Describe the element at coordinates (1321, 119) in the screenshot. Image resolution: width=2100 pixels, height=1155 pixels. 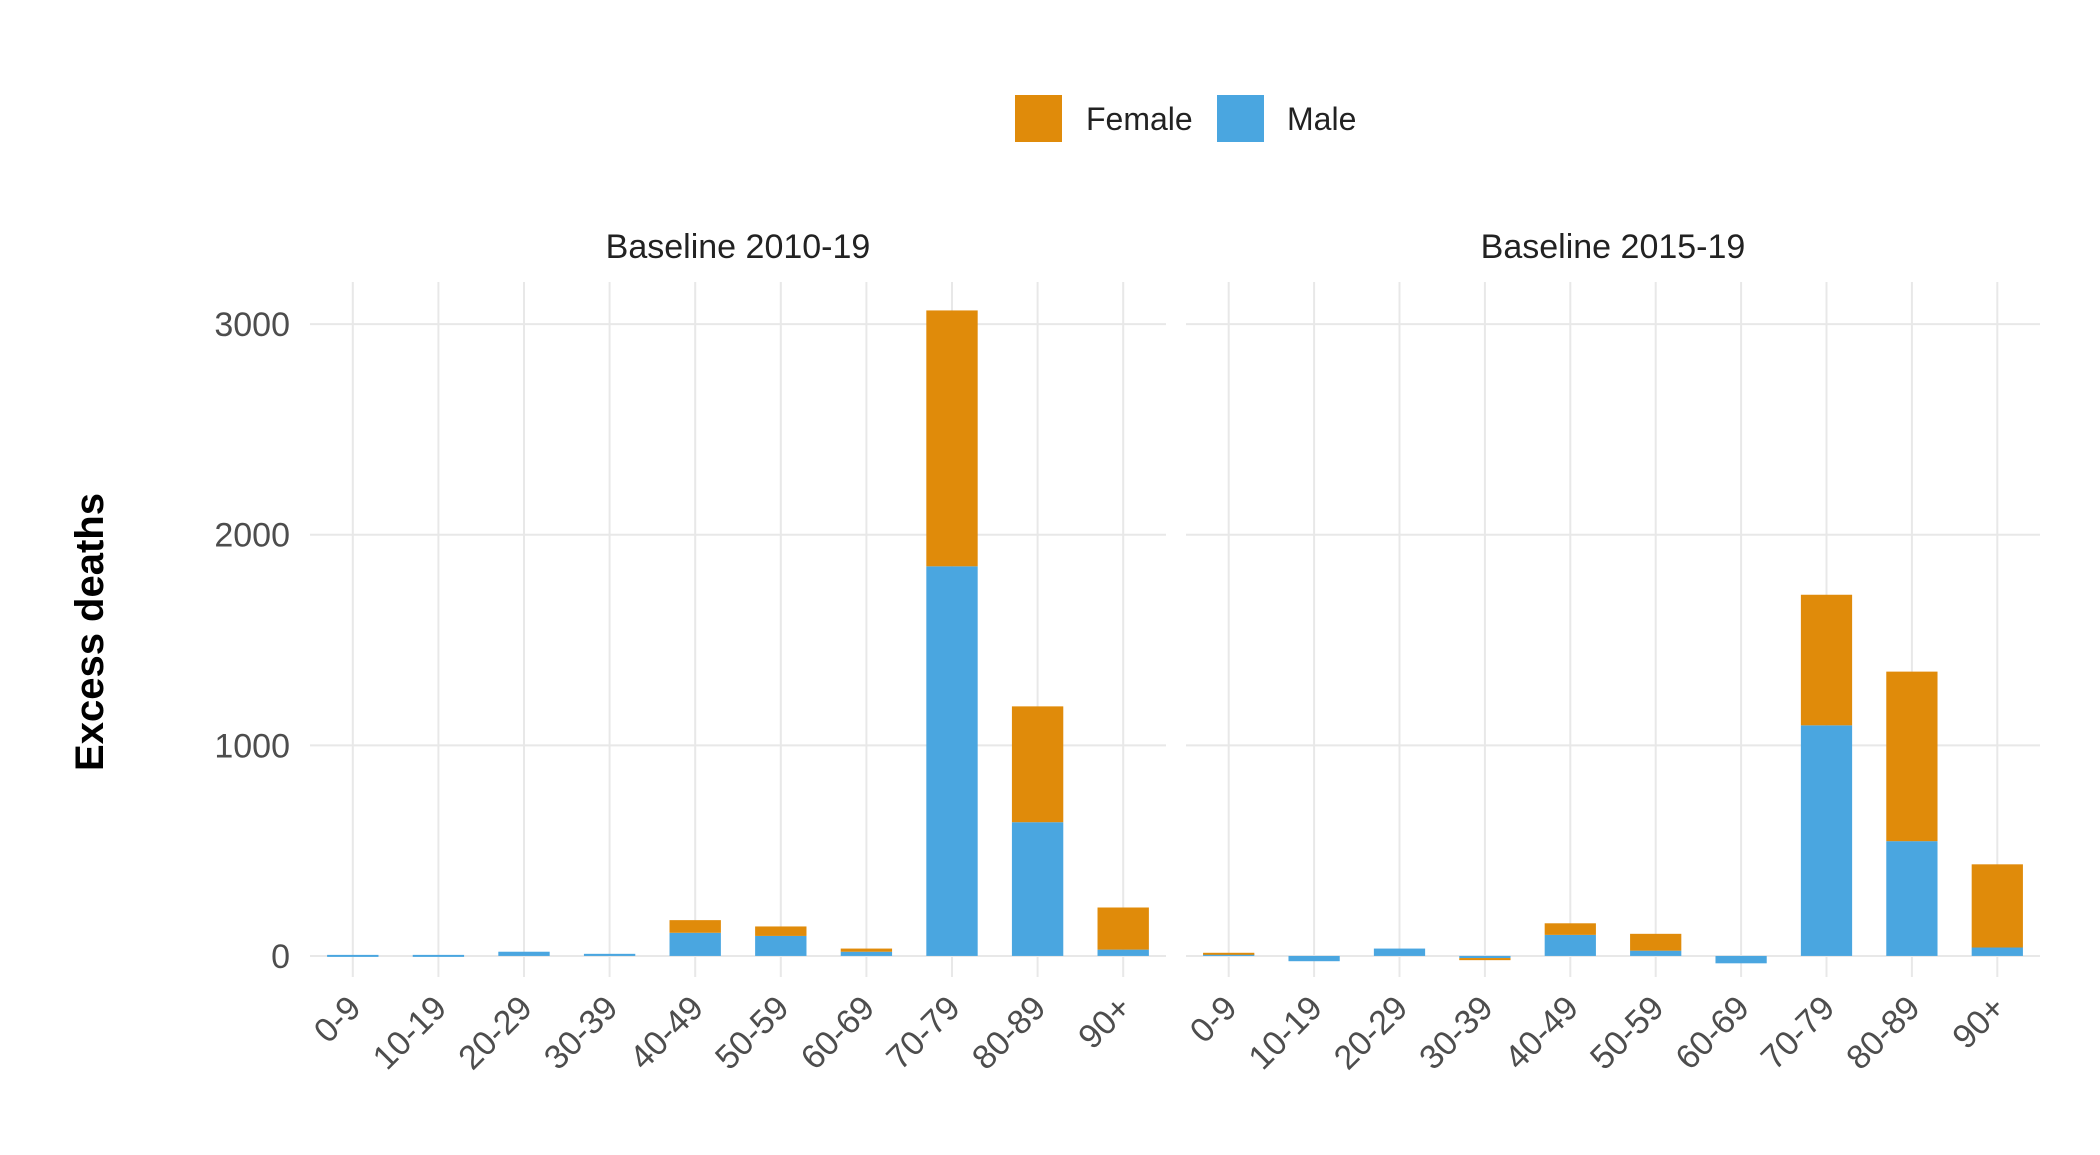
I see `legend-label-male: Male` at that location.